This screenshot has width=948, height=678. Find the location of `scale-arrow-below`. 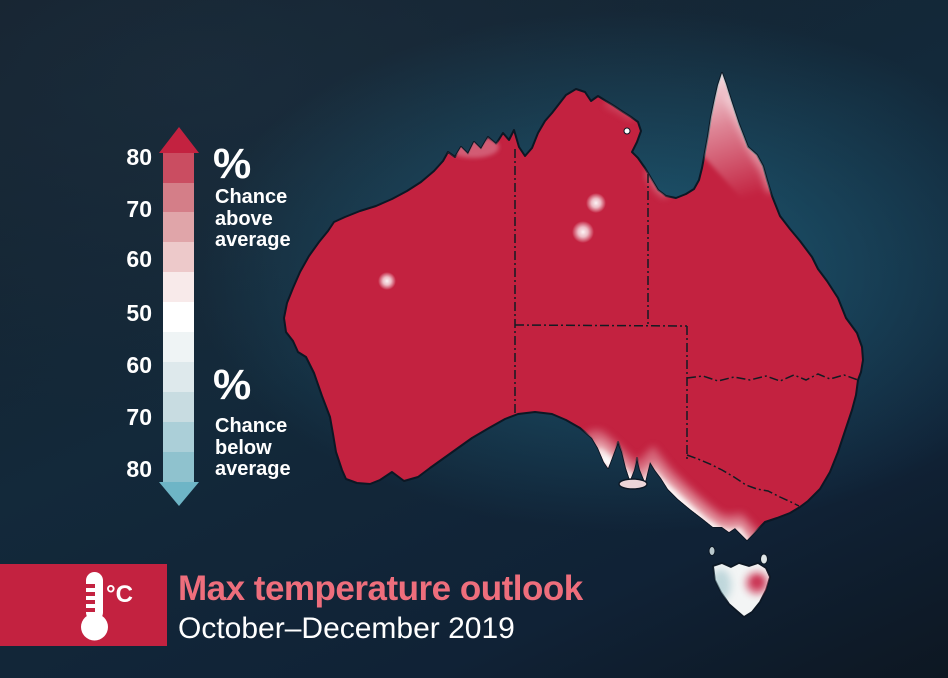

scale-arrow-below is located at coordinates (179, 494).